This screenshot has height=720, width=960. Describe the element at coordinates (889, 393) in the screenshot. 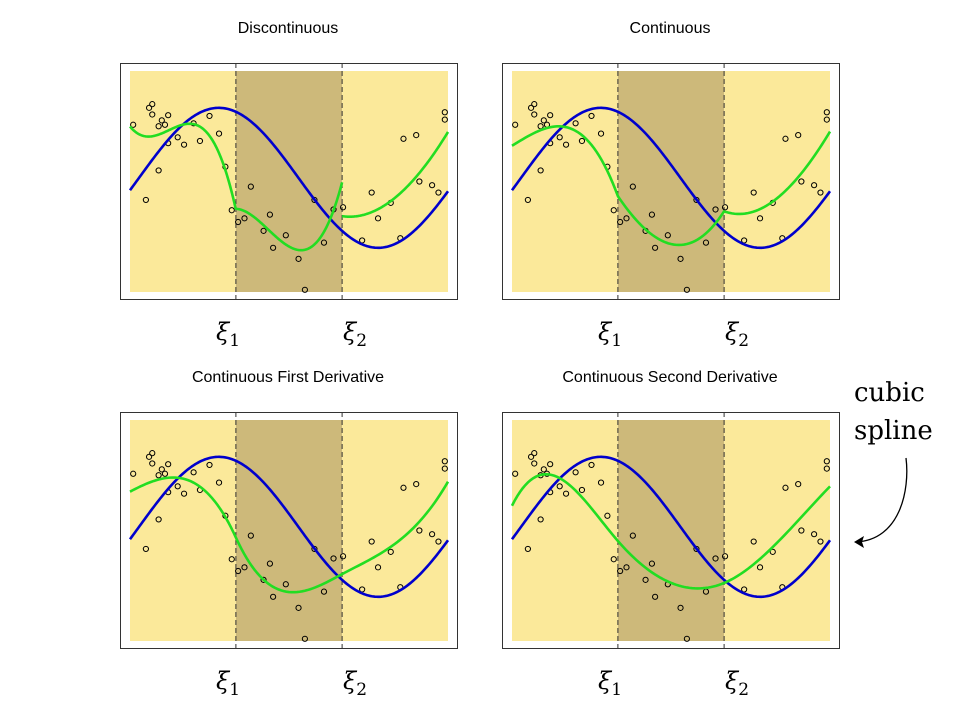

I see `annotation-line-1: cubic` at that location.